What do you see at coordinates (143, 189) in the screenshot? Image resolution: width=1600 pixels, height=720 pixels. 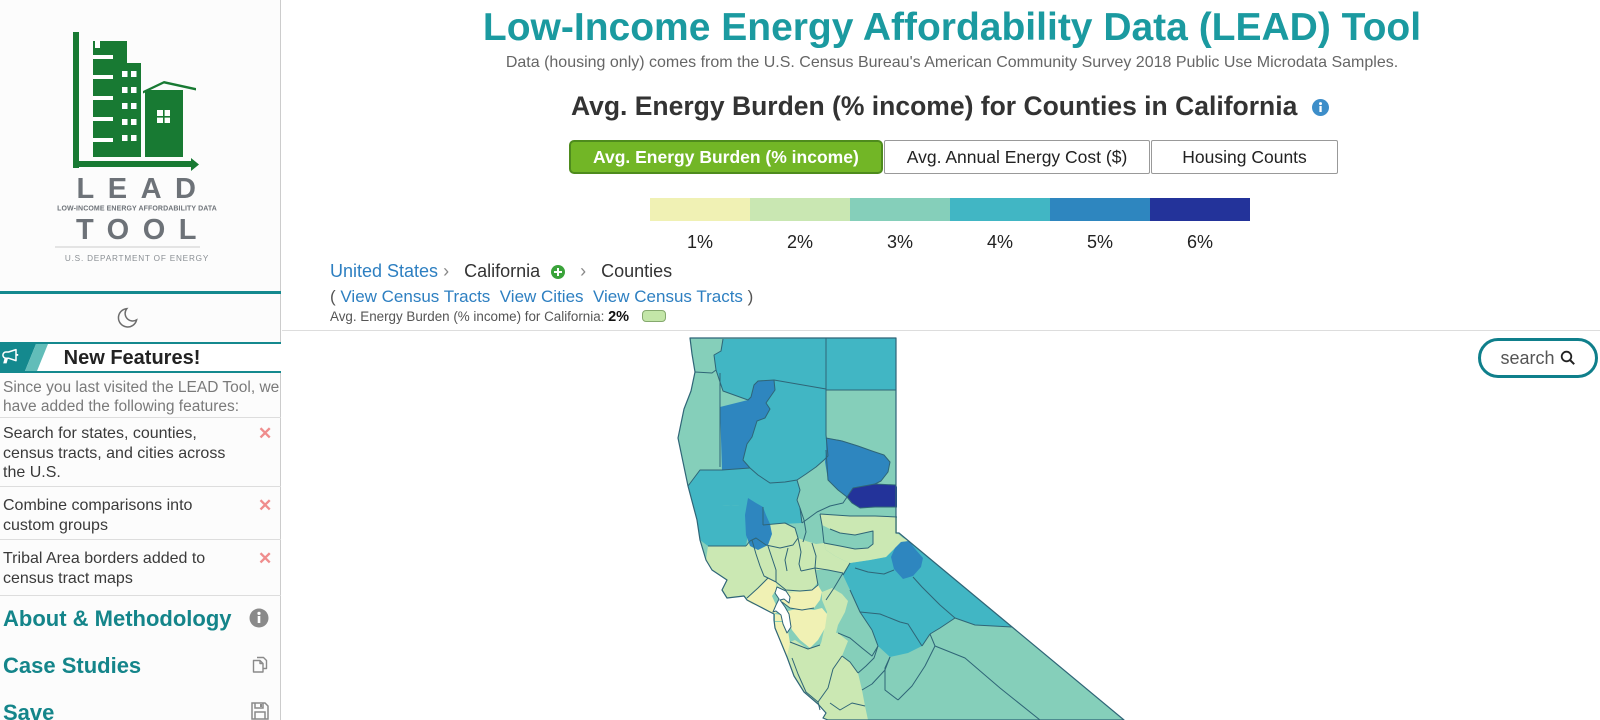 I see `svg-text: LEAD` at bounding box center [143, 189].